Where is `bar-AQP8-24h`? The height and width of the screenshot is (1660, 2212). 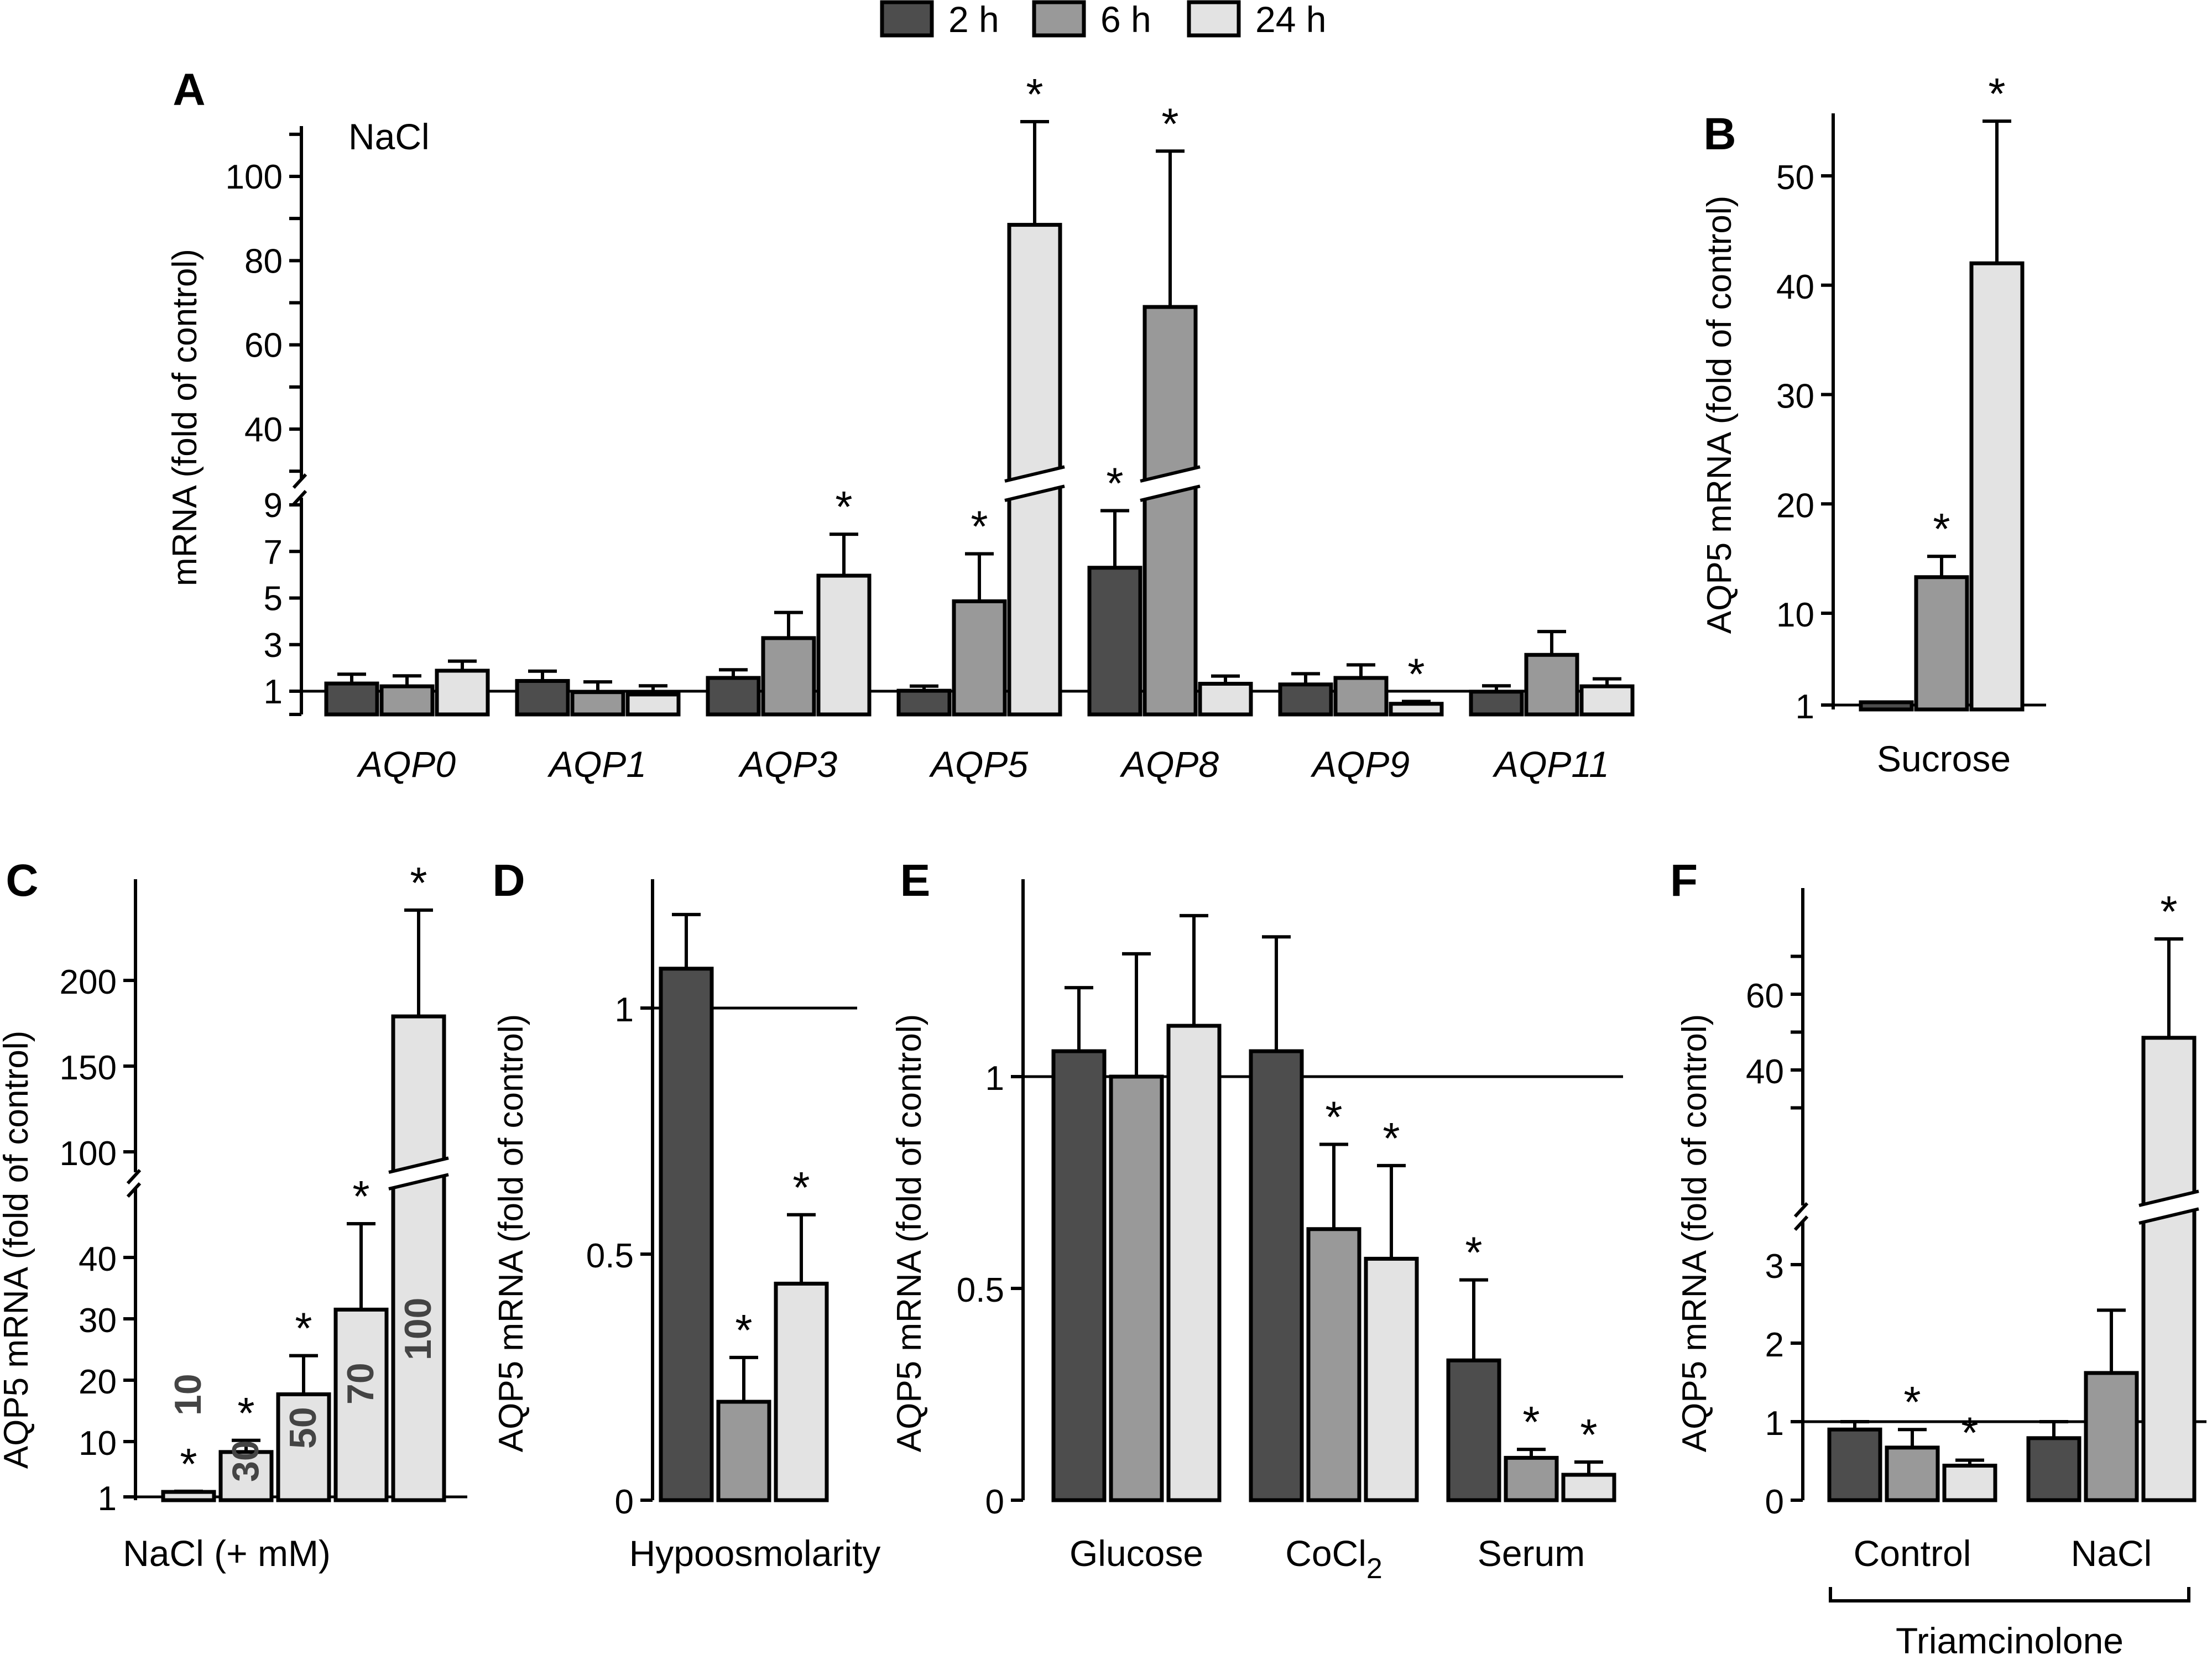
bar-AQP8-24h is located at coordinates (1226, 699).